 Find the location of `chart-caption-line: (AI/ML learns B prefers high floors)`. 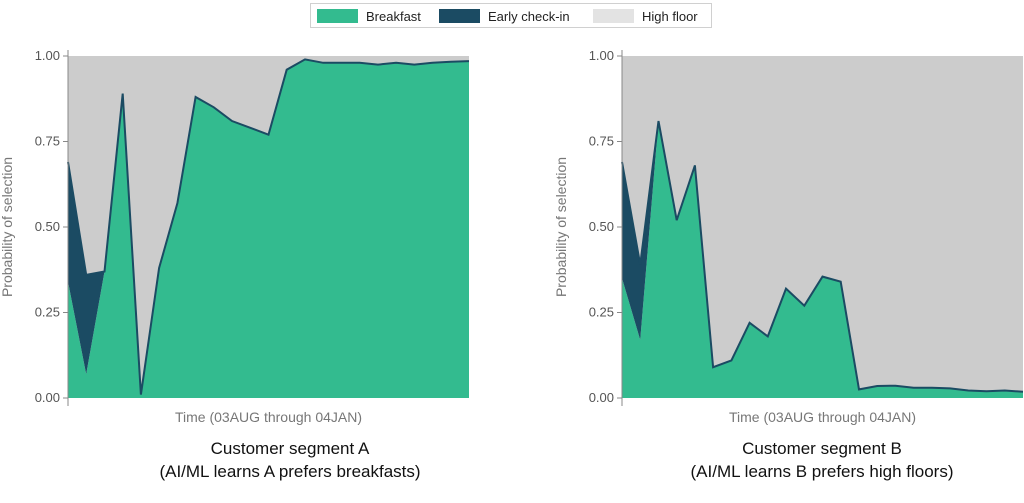

chart-caption-line: (AI/ML learns B prefers high floors) is located at coordinates (822, 471).